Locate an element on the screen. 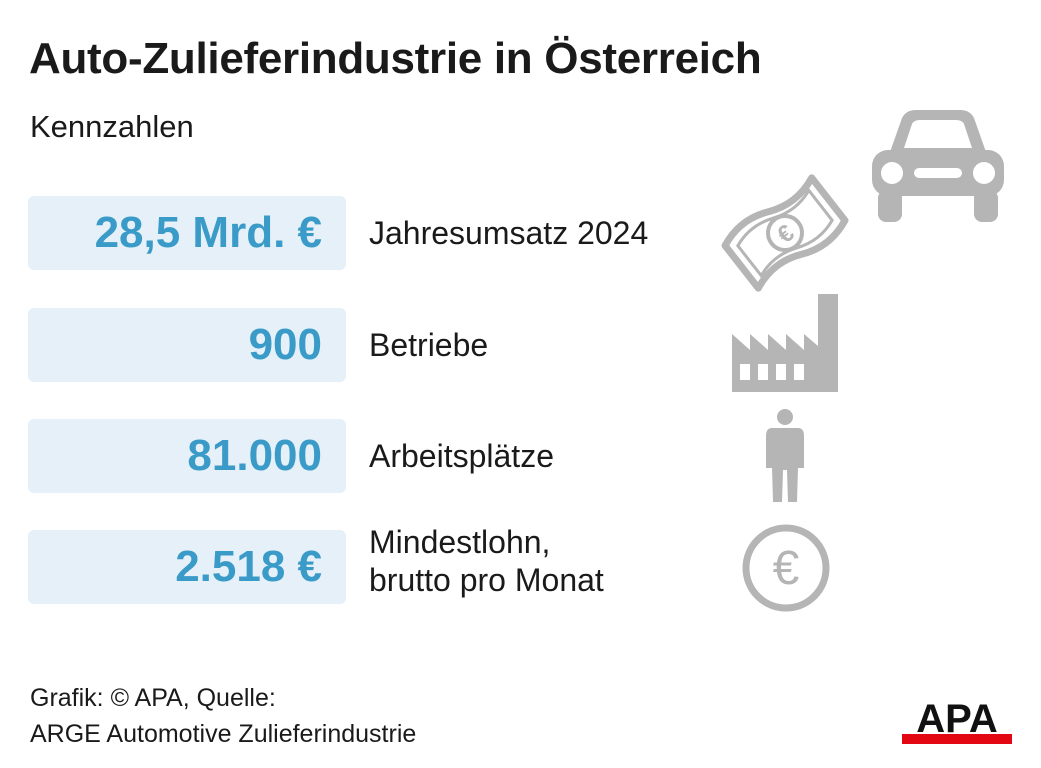 This screenshot has height=768, width=1041. stat-label-companies: Betriebe is located at coordinates (429, 345).